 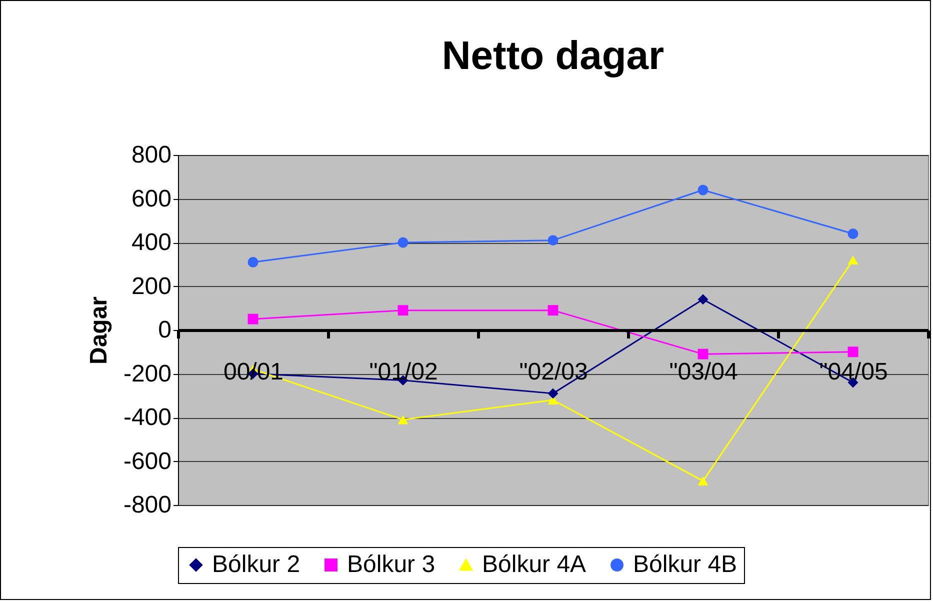 I want to click on chart-title: Netto dagar, so click(x=553, y=56).